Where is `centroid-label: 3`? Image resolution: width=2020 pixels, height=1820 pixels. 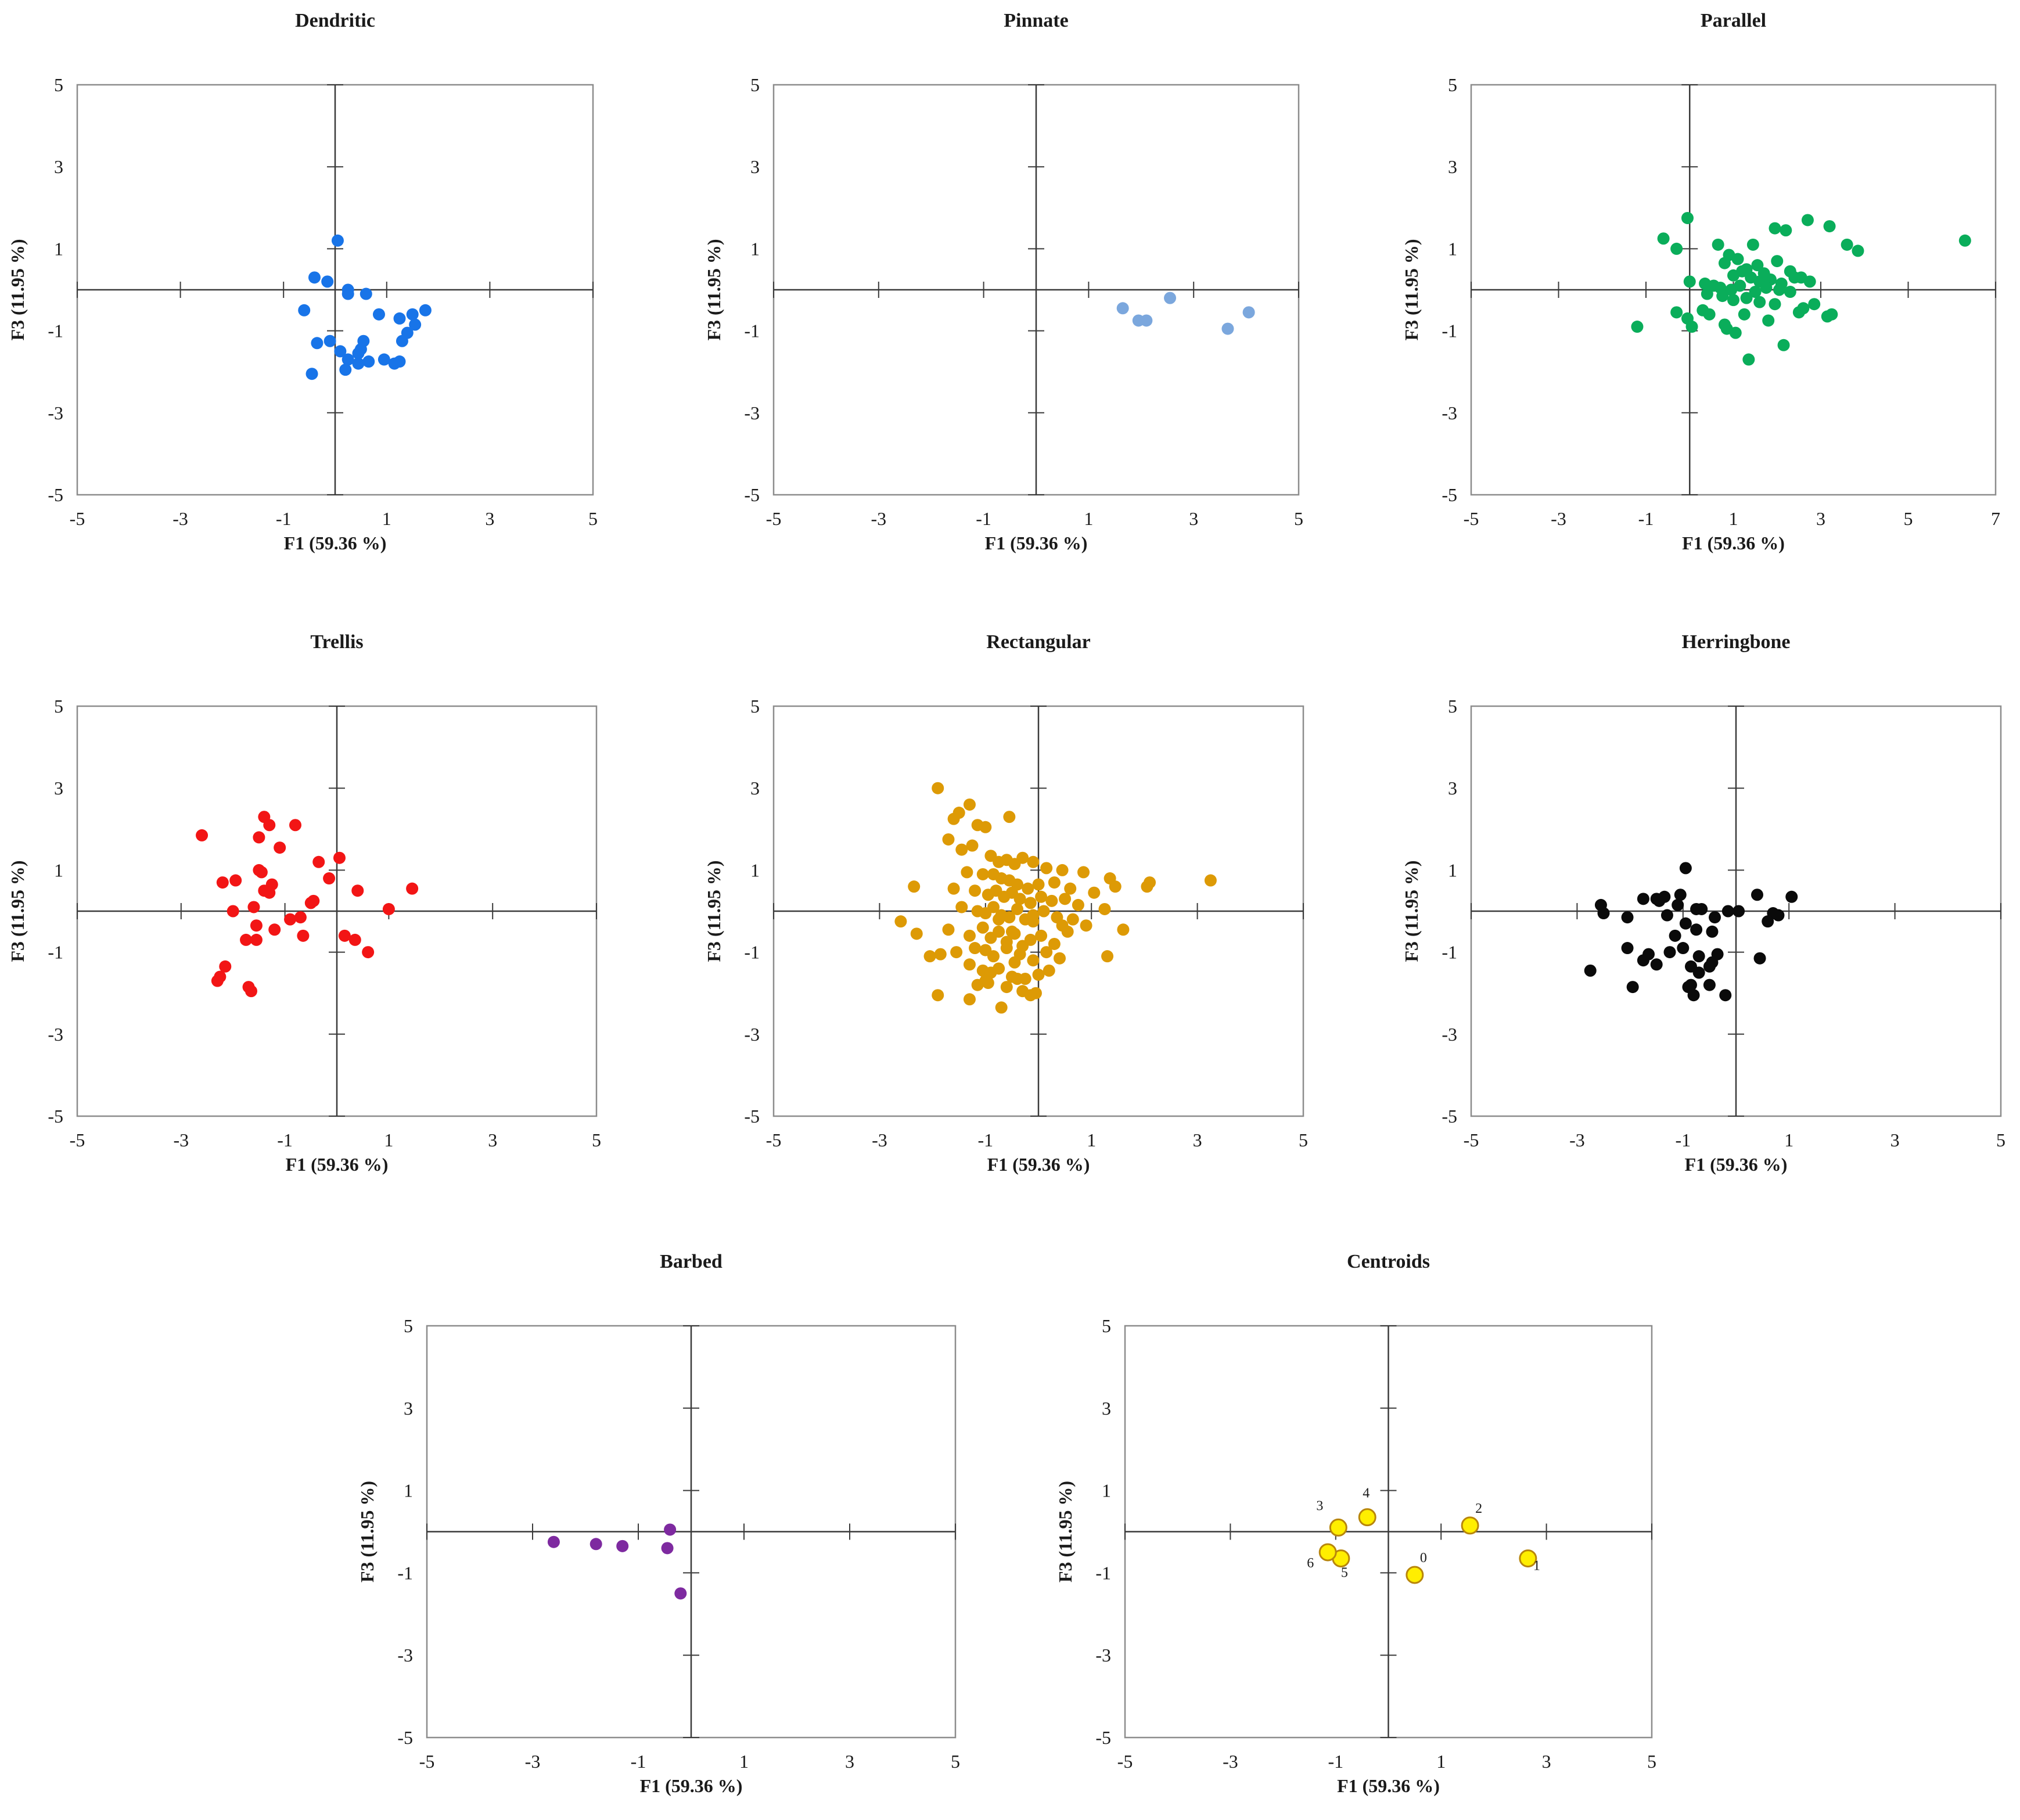 centroid-label: 3 is located at coordinates (1319, 1505).